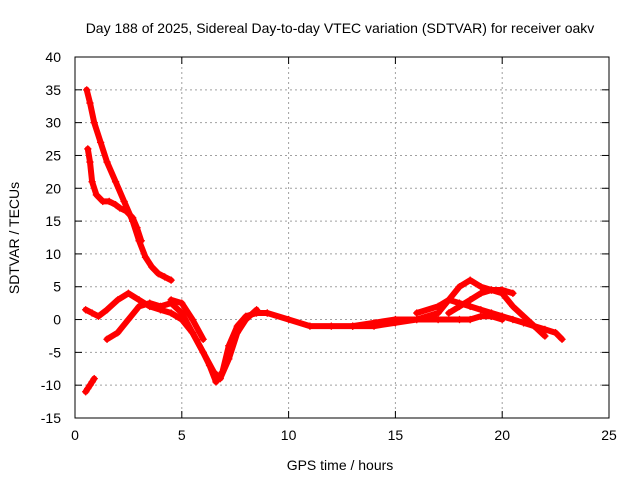 The height and width of the screenshot is (480, 640). I want to click on x-tick-label: 25, so click(609, 435).